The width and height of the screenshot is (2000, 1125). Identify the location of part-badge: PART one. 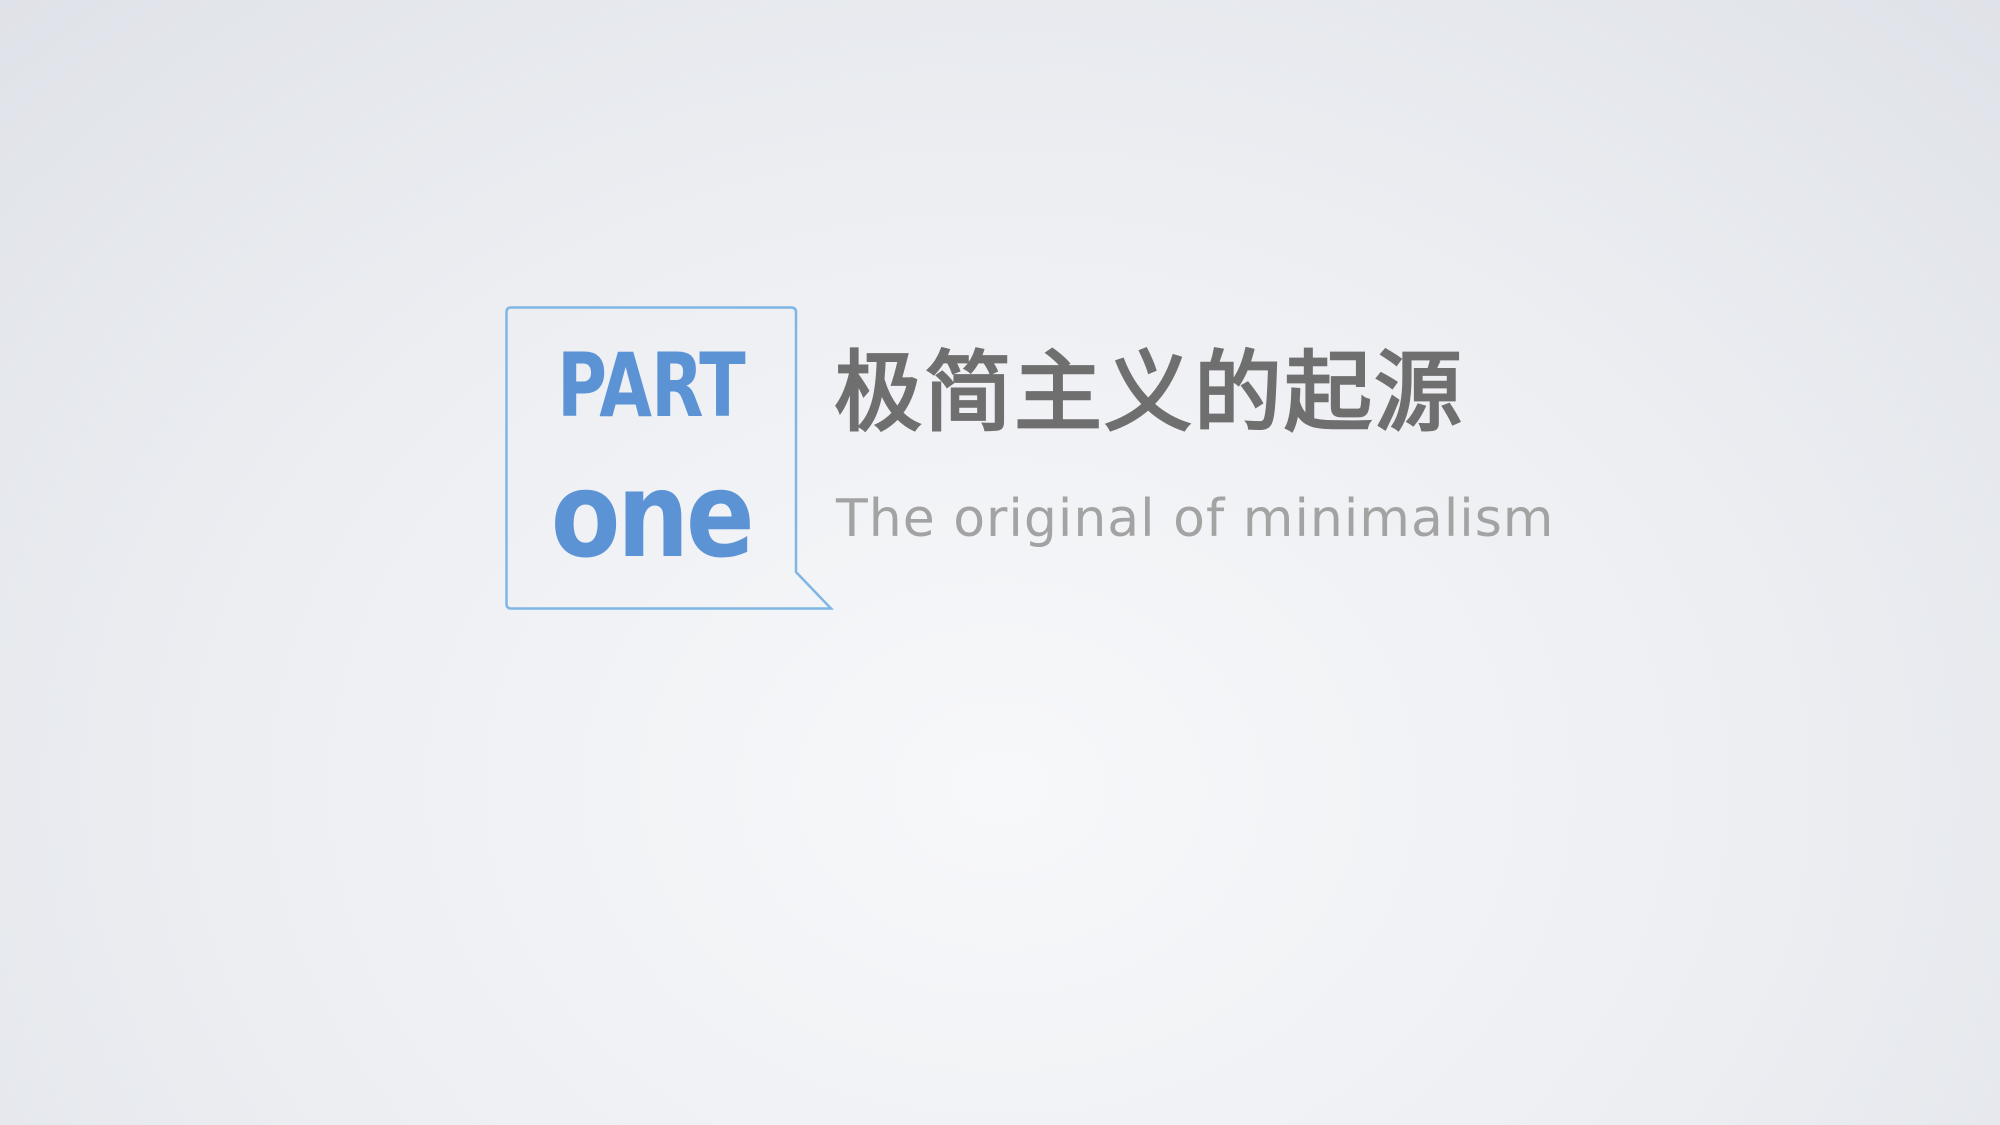
(669, 458).